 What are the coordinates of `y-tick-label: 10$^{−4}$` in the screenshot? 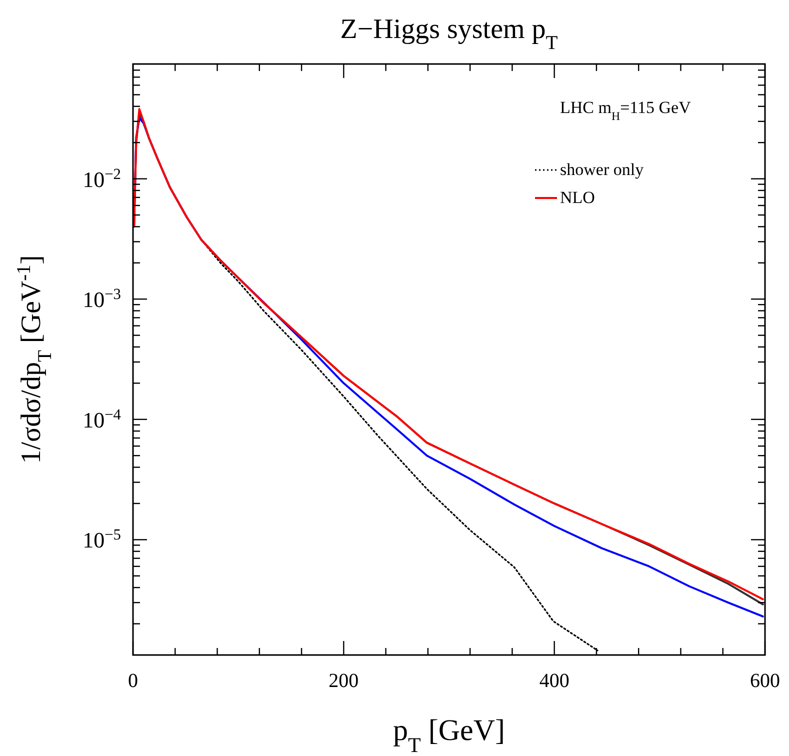 It's located at (102, 419).